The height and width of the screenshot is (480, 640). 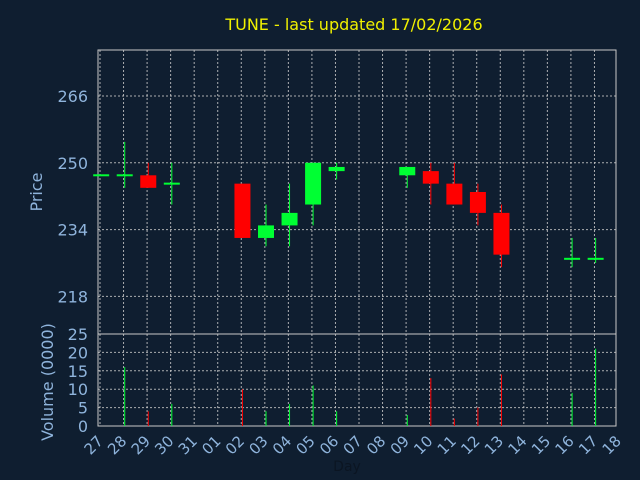 What do you see at coordinates (258, 445) in the screenshot?
I see `x-tick-label: 03` at bounding box center [258, 445].